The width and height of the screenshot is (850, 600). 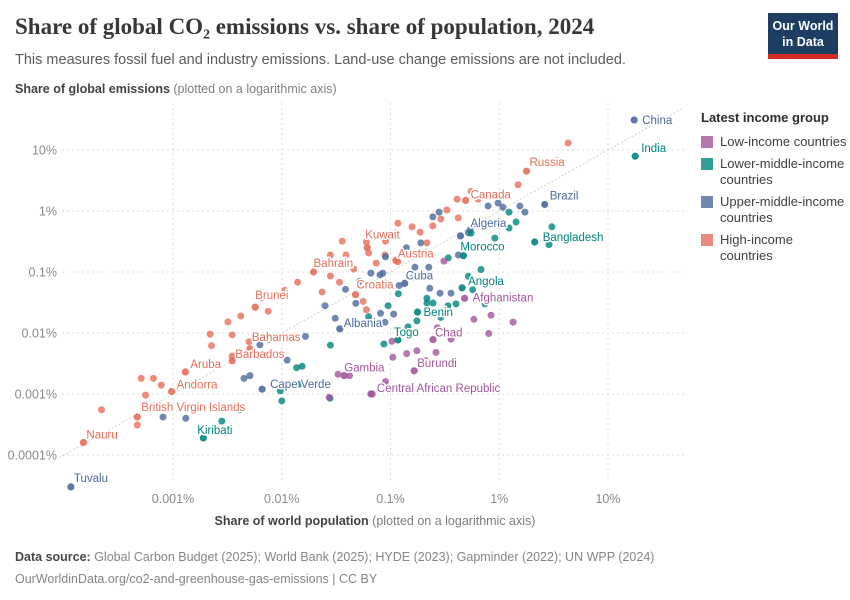 What do you see at coordinates (488, 223) in the screenshot?
I see `country-label-algeria: Algeria` at bounding box center [488, 223].